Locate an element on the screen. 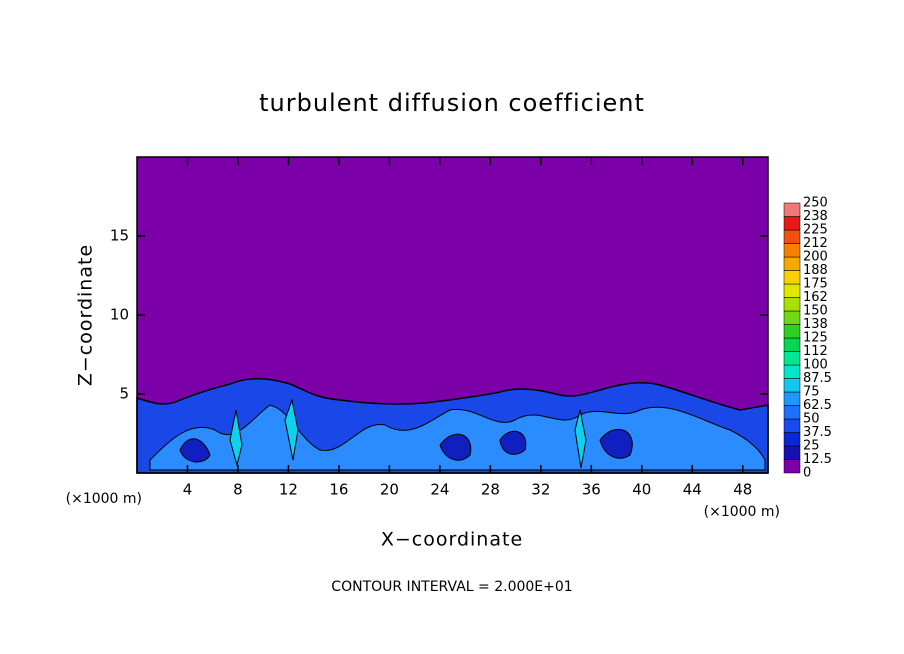 Image resolution: width=904 pixels, height=654 pixels. colorbar-label: 138 is located at coordinates (815, 324).